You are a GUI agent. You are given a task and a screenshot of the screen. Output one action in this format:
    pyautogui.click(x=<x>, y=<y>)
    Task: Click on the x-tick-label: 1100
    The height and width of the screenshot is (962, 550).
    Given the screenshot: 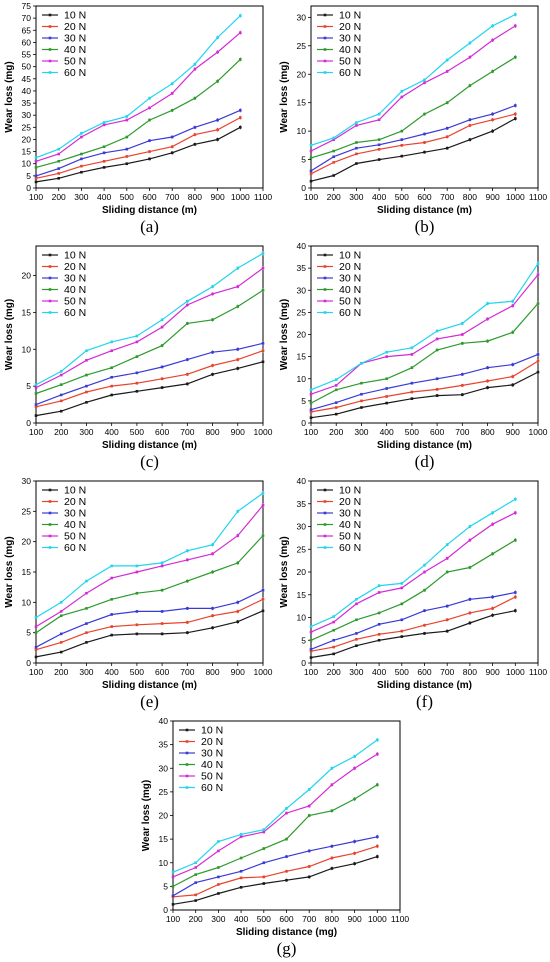 What is the action you would take?
    pyautogui.click(x=538, y=672)
    